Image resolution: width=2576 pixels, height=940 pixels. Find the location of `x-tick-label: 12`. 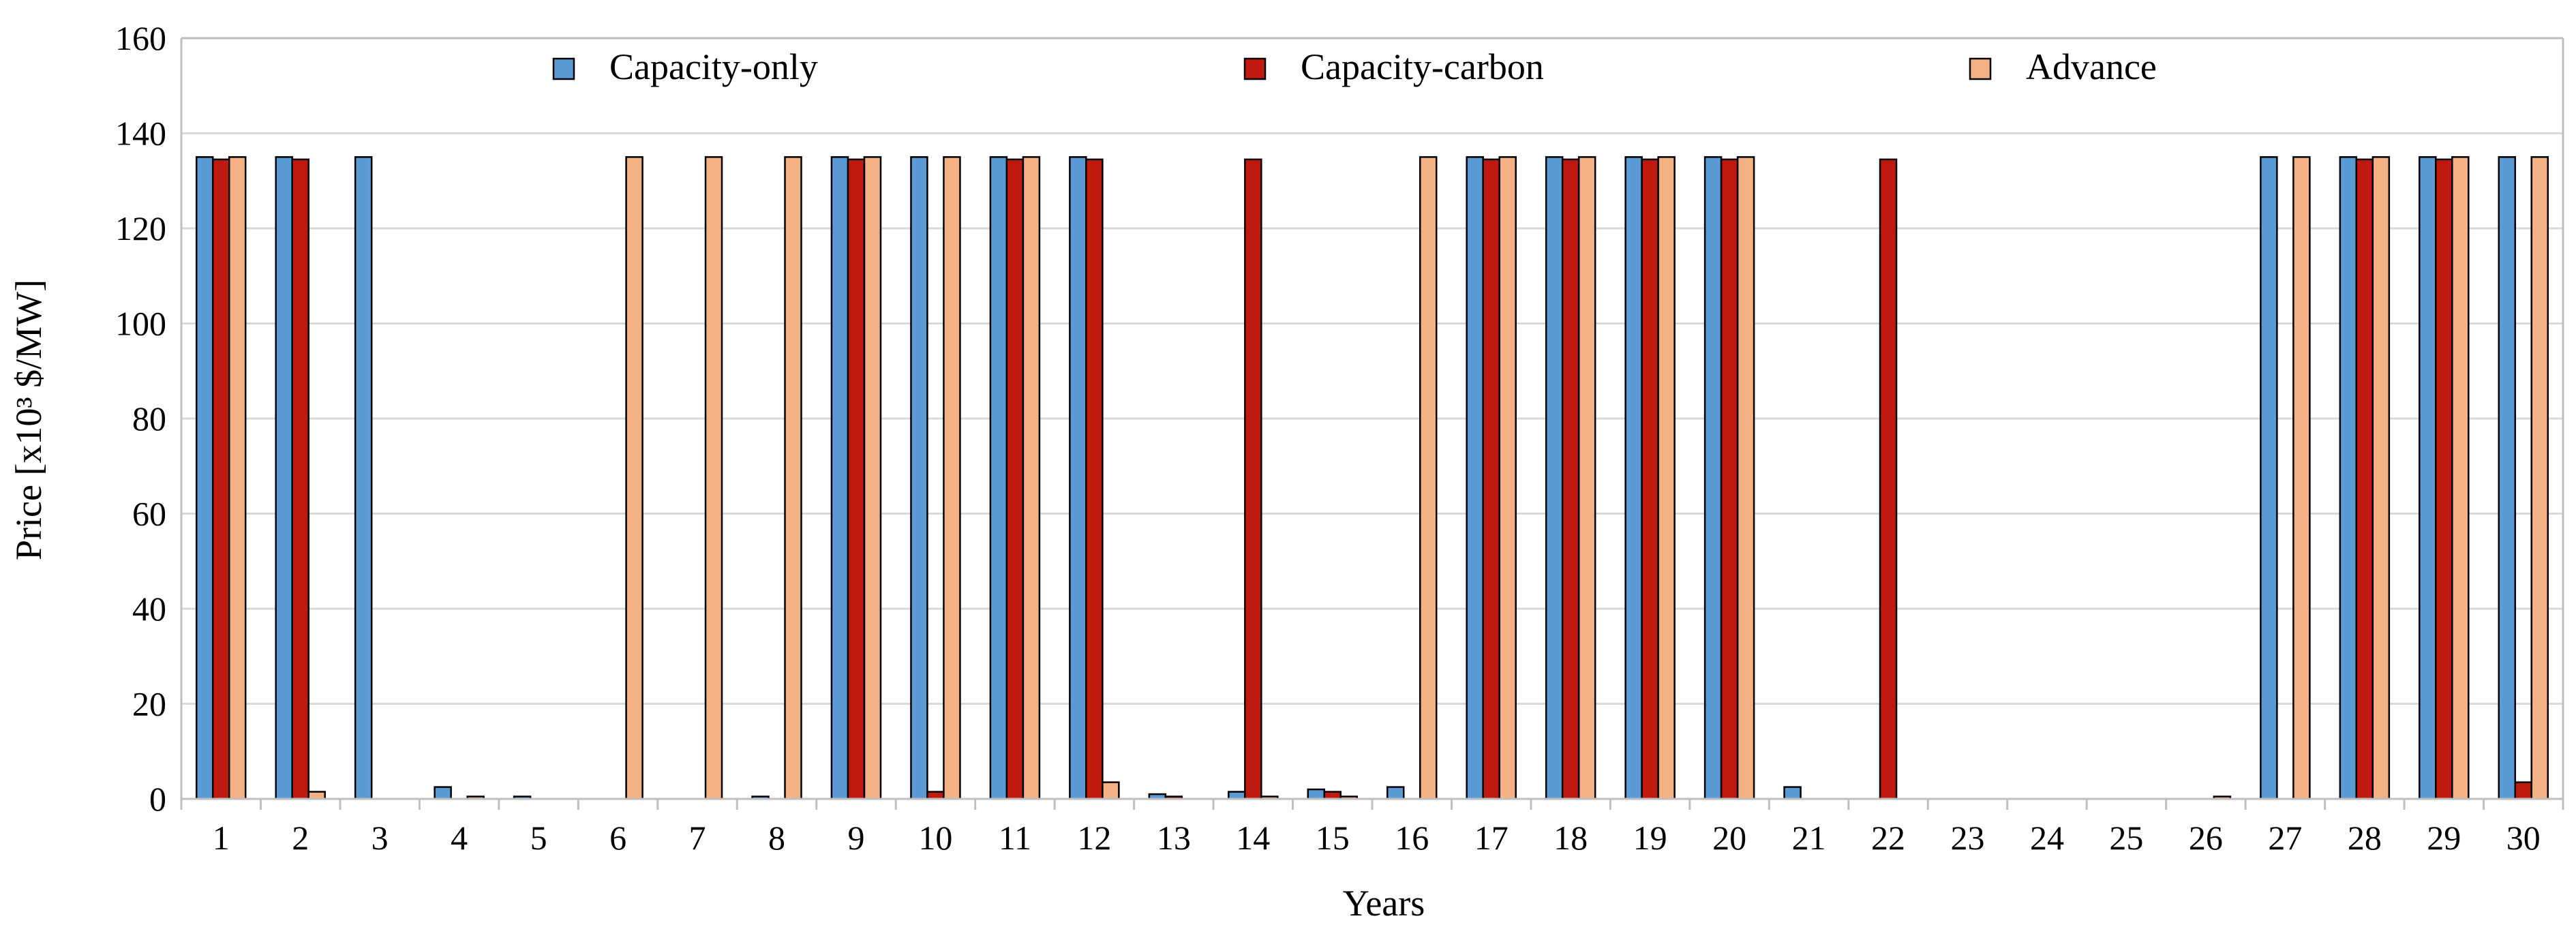

x-tick-label: 12 is located at coordinates (1094, 838).